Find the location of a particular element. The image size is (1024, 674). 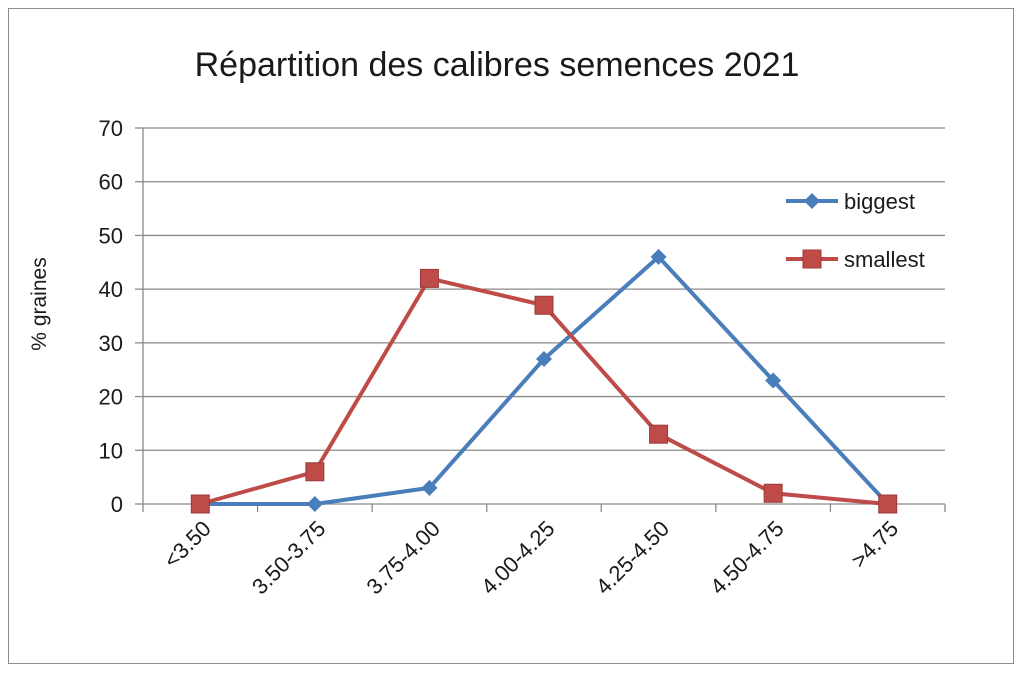

y-tick-label: 60 is located at coordinates (111, 182).